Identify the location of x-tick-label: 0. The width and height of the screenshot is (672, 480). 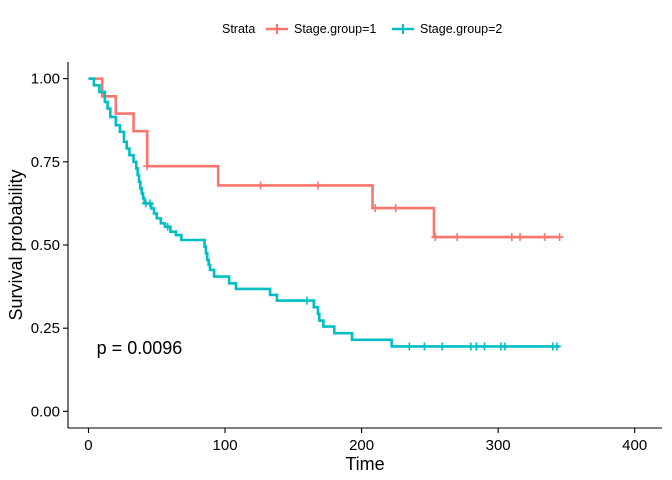
(88, 445).